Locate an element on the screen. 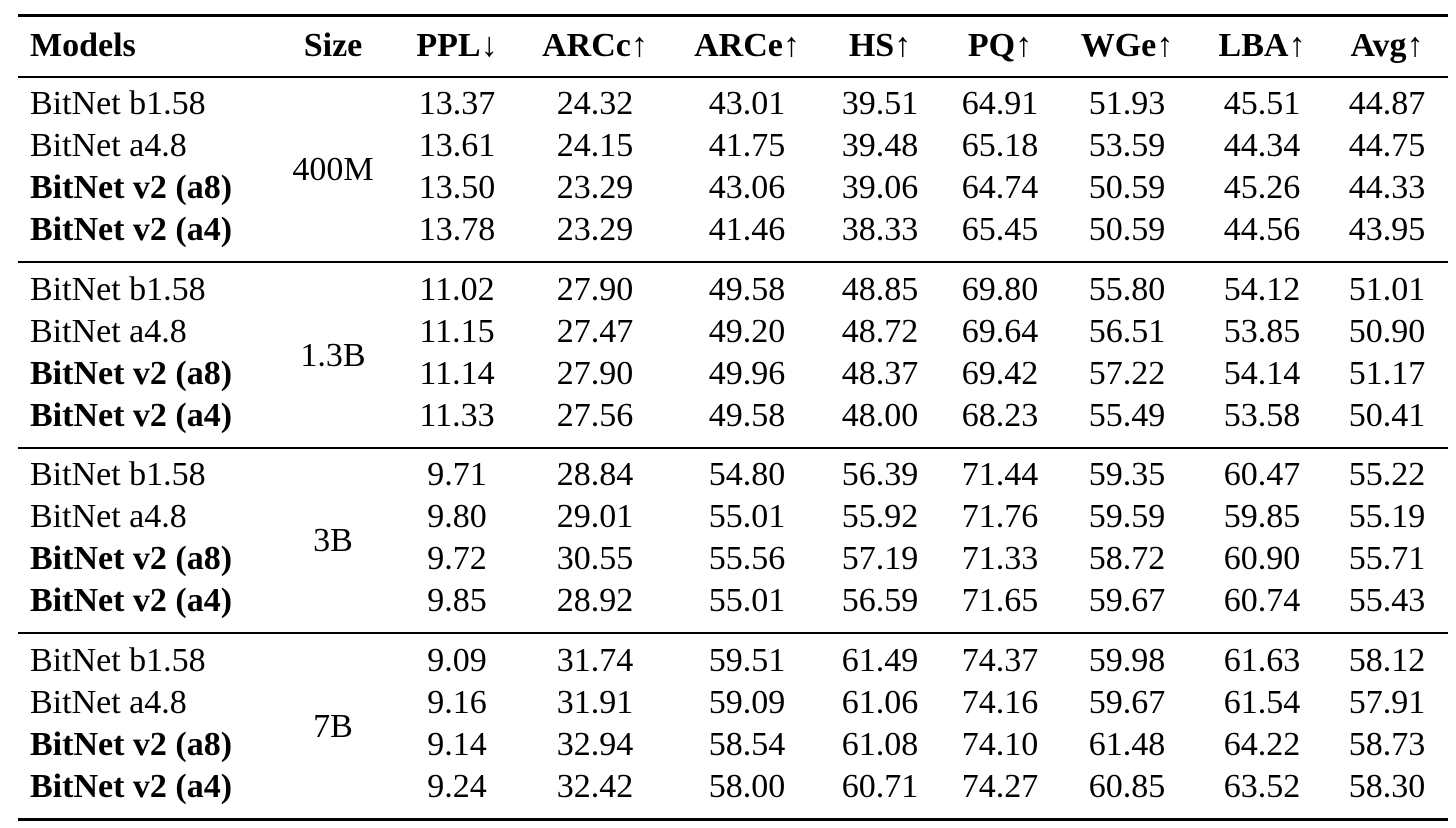 The image size is (1456, 828). value-cell: 55.19 is located at coordinates (1387, 516).